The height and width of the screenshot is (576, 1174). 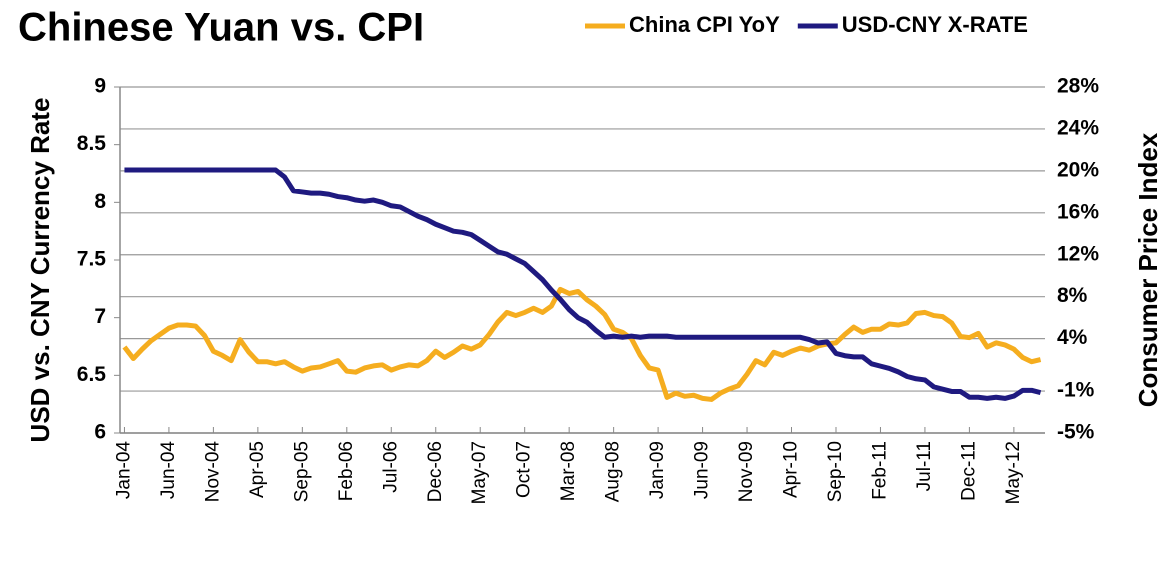 What do you see at coordinates (1078, 169) in the screenshot?
I see `y2-tick-label: 20%` at bounding box center [1078, 169].